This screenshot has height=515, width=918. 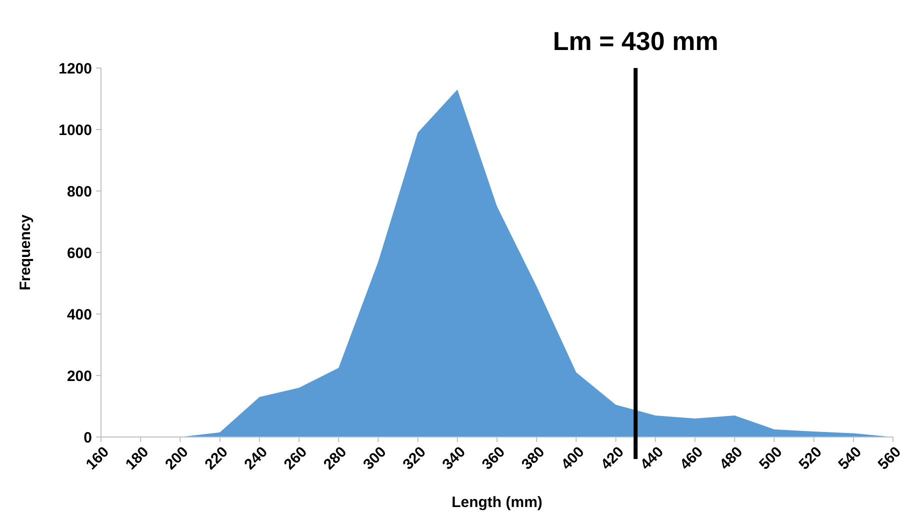 I want to click on x-tick-label: 440, so click(x=652, y=459).